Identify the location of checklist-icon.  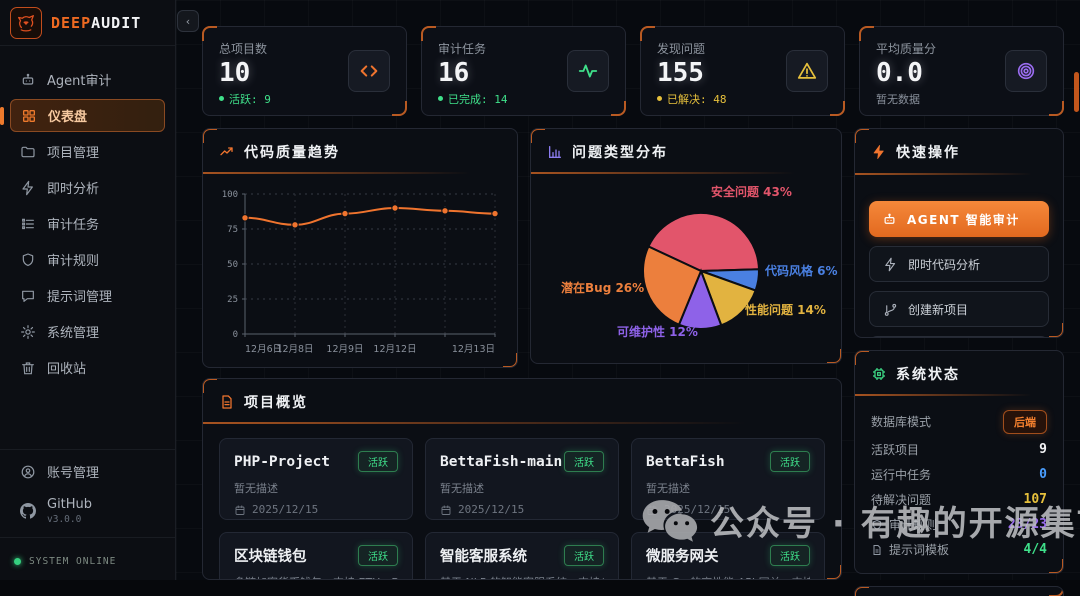
(28, 223).